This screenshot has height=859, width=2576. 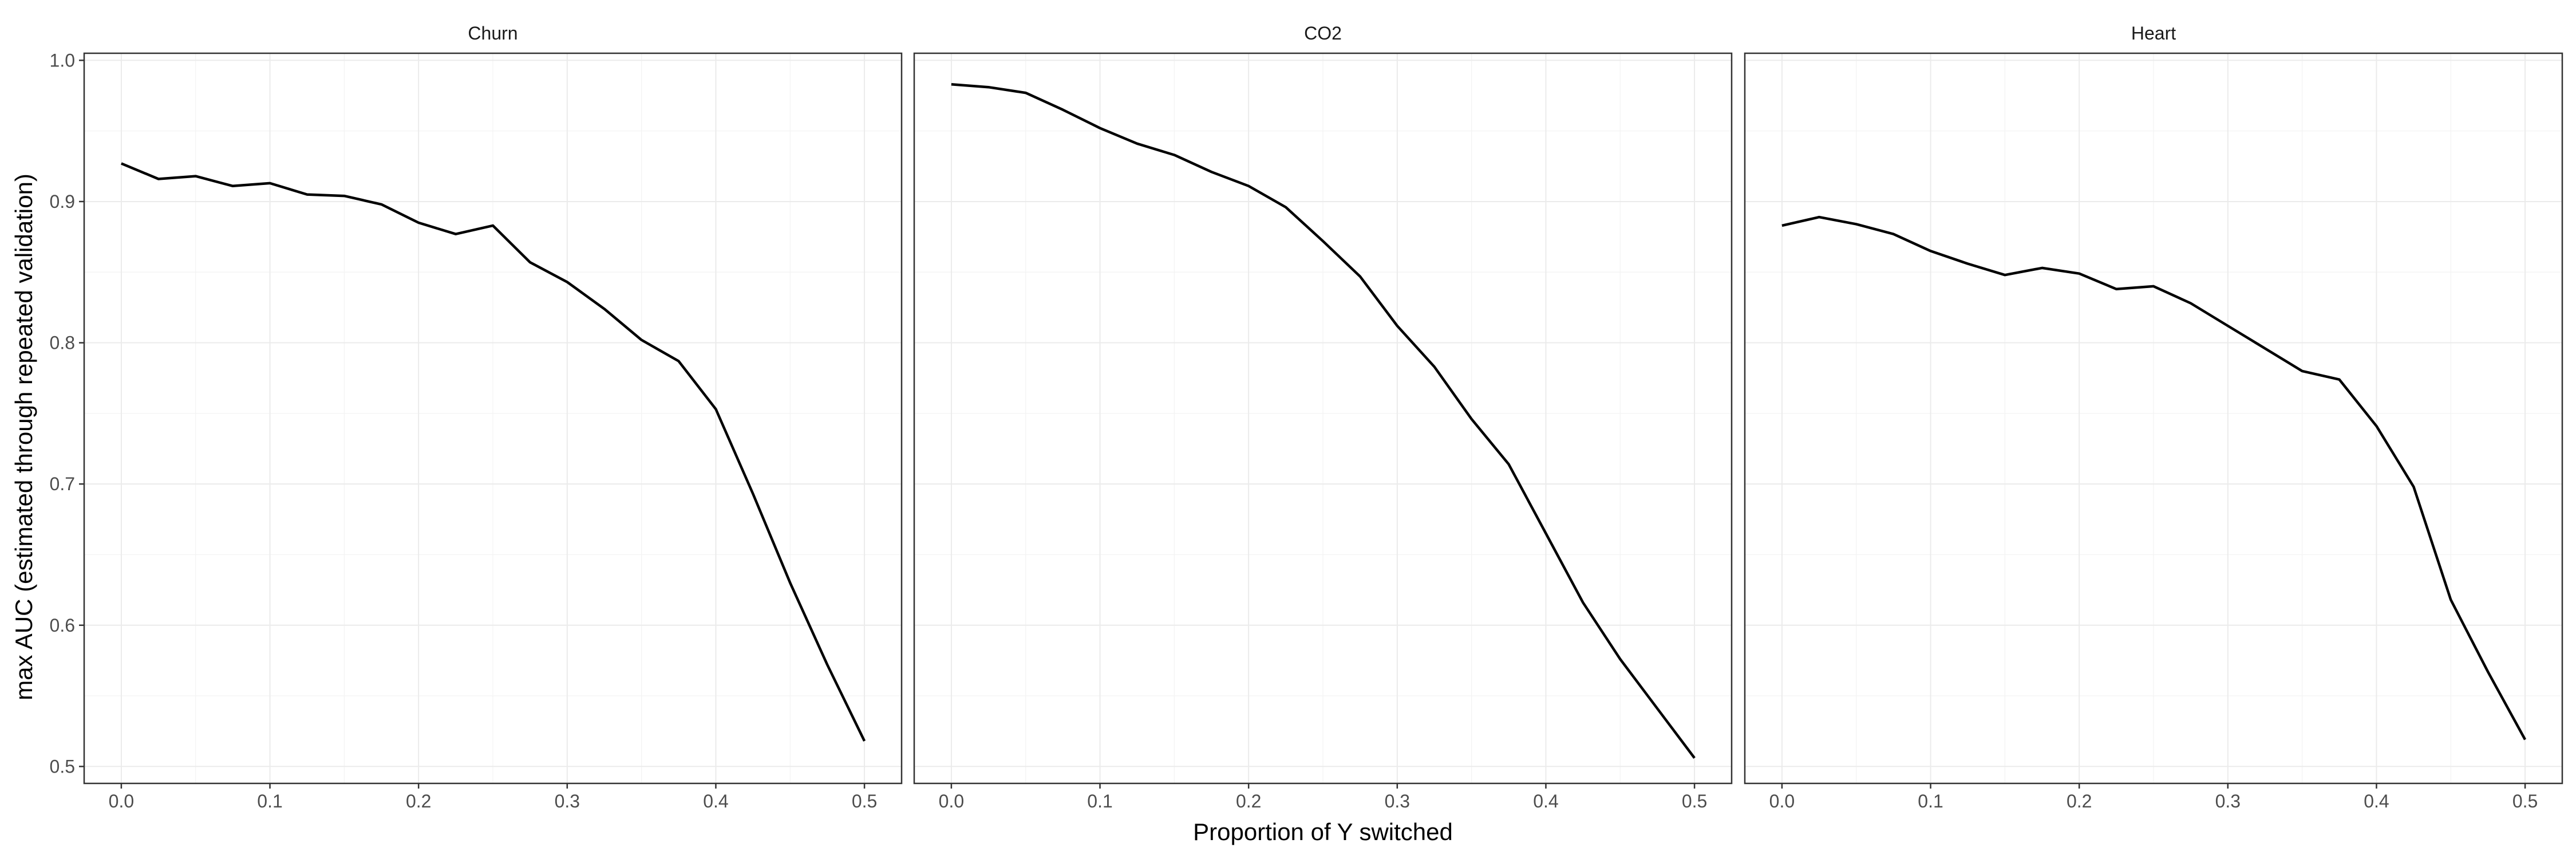 I want to click on y-tick-label: 0.7, so click(x=62, y=484).